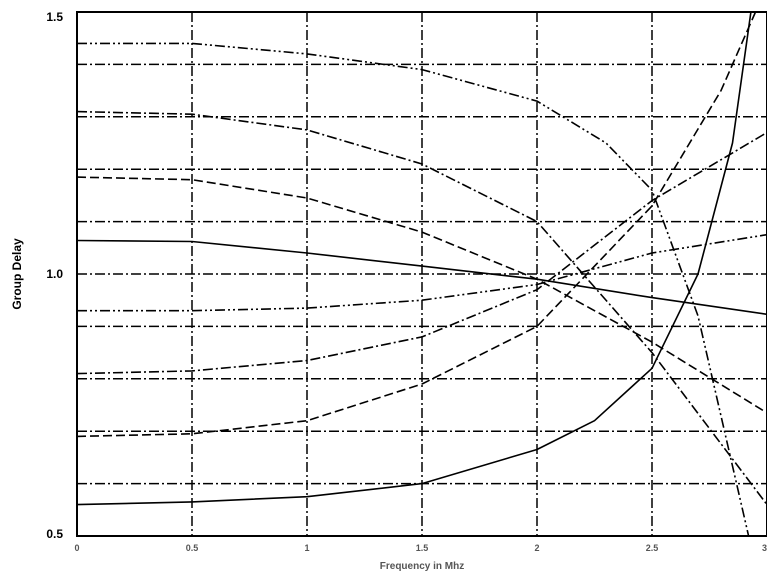 Image resolution: width=767 pixels, height=578 pixels. Describe the element at coordinates (54, 17) in the screenshot. I see `y-tick-label: 1.5` at that location.